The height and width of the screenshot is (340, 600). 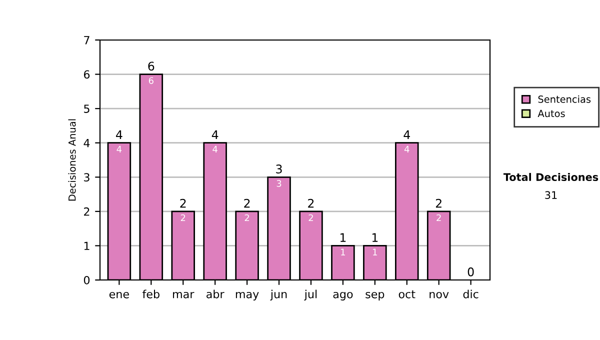 What do you see at coordinates (119, 295) in the screenshot?
I see `x-tick-label: ene` at bounding box center [119, 295].